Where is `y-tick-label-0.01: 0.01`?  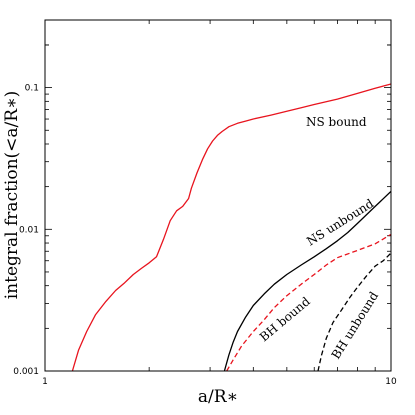 y-tick-label-0.01: 0.01 is located at coordinates (29, 230).